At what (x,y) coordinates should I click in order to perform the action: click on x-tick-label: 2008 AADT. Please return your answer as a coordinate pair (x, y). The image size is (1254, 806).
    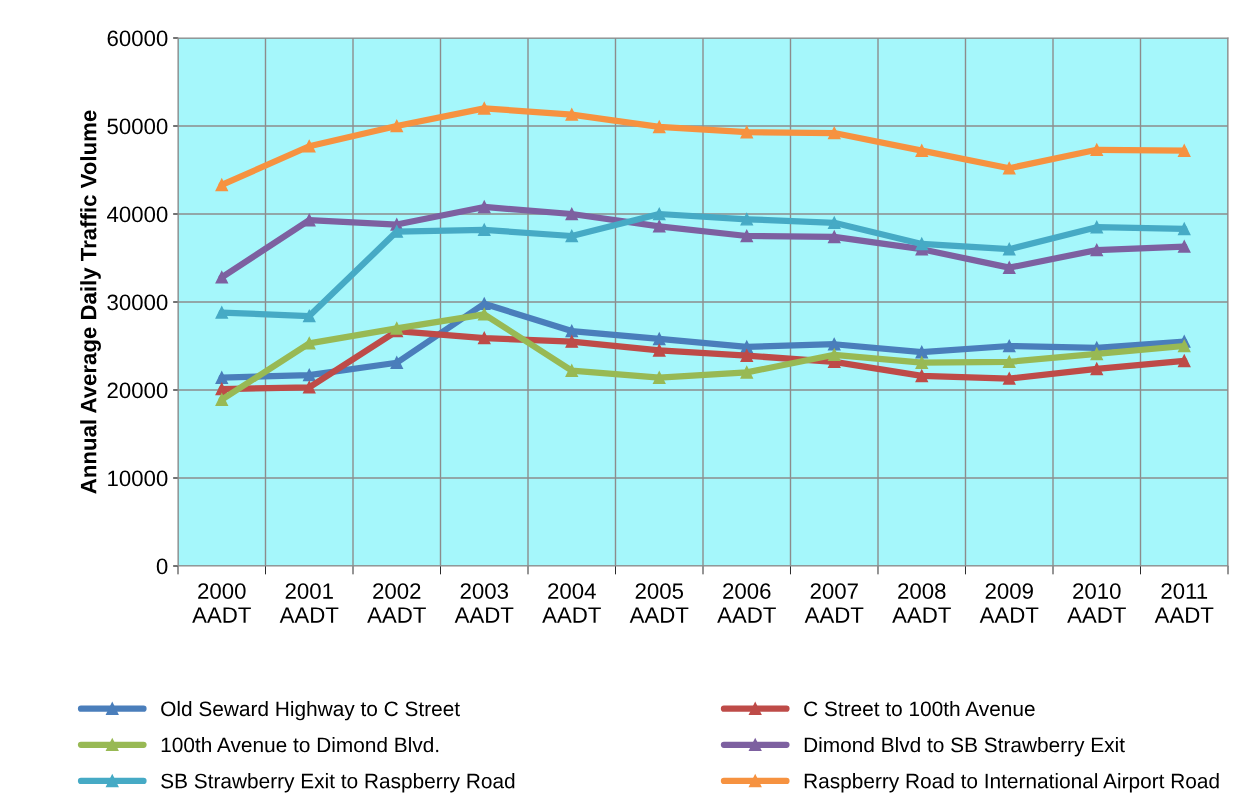
    Looking at the image, I should click on (921, 603).